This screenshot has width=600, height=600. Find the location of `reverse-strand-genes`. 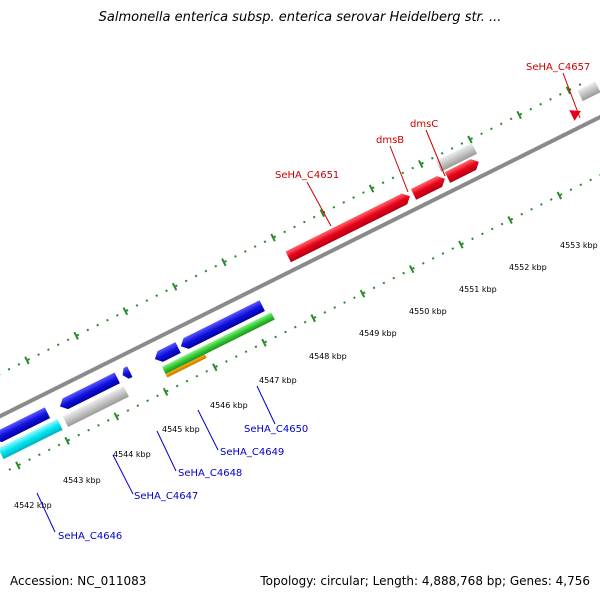

reverse-strand-genes is located at coordinates (132, 372).